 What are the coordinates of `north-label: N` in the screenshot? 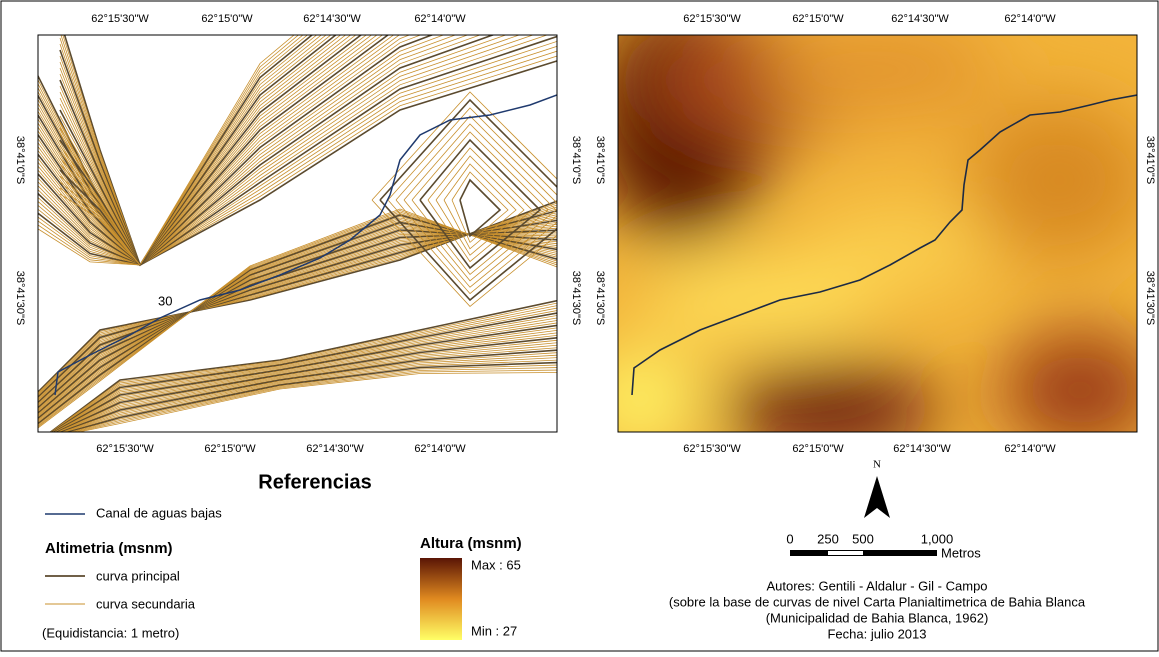 It's located at (877, 465).